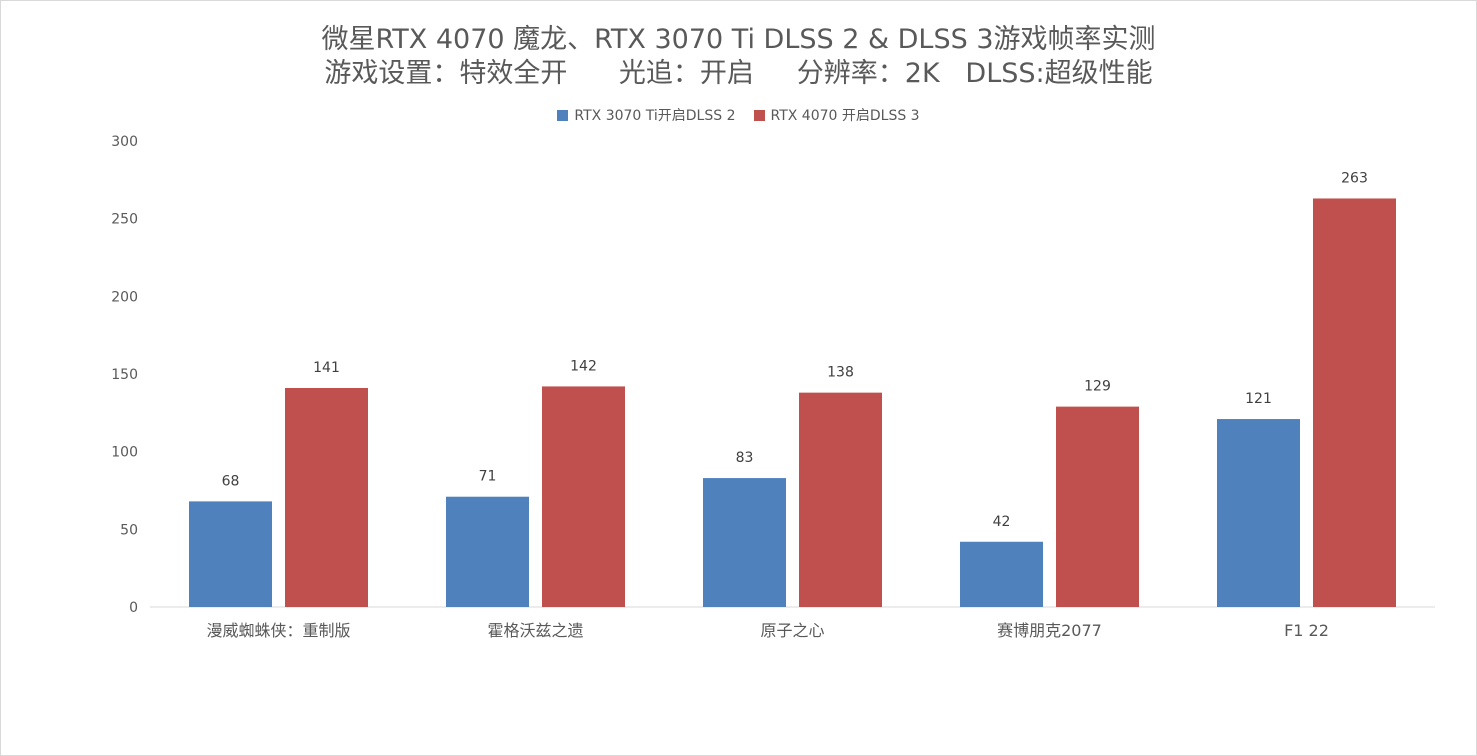 The height and width of the screenshot is (756, 1477). Describe the element at coordinates (1258, 399) in the screenshot. I see `data-label-series-0: 121` at that location.